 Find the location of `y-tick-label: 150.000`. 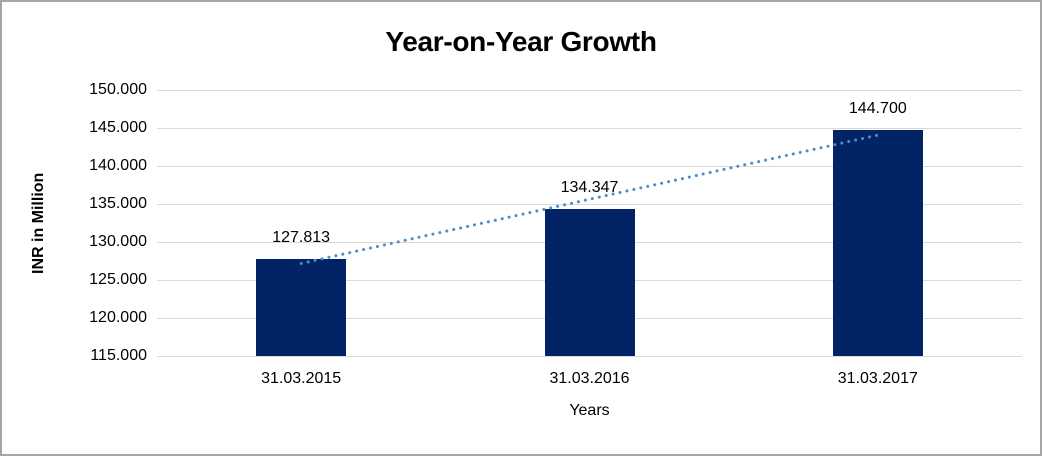

y-tick-label: 150.000 is located at coordinates (118, 89).